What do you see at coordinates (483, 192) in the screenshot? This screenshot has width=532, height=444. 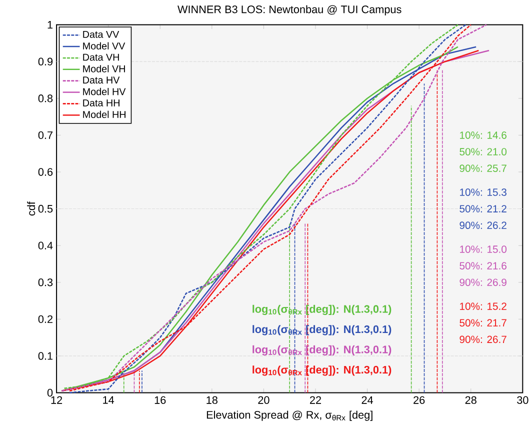 I see `annotation: 10%: 15.3` at bounding box center [483, 192].